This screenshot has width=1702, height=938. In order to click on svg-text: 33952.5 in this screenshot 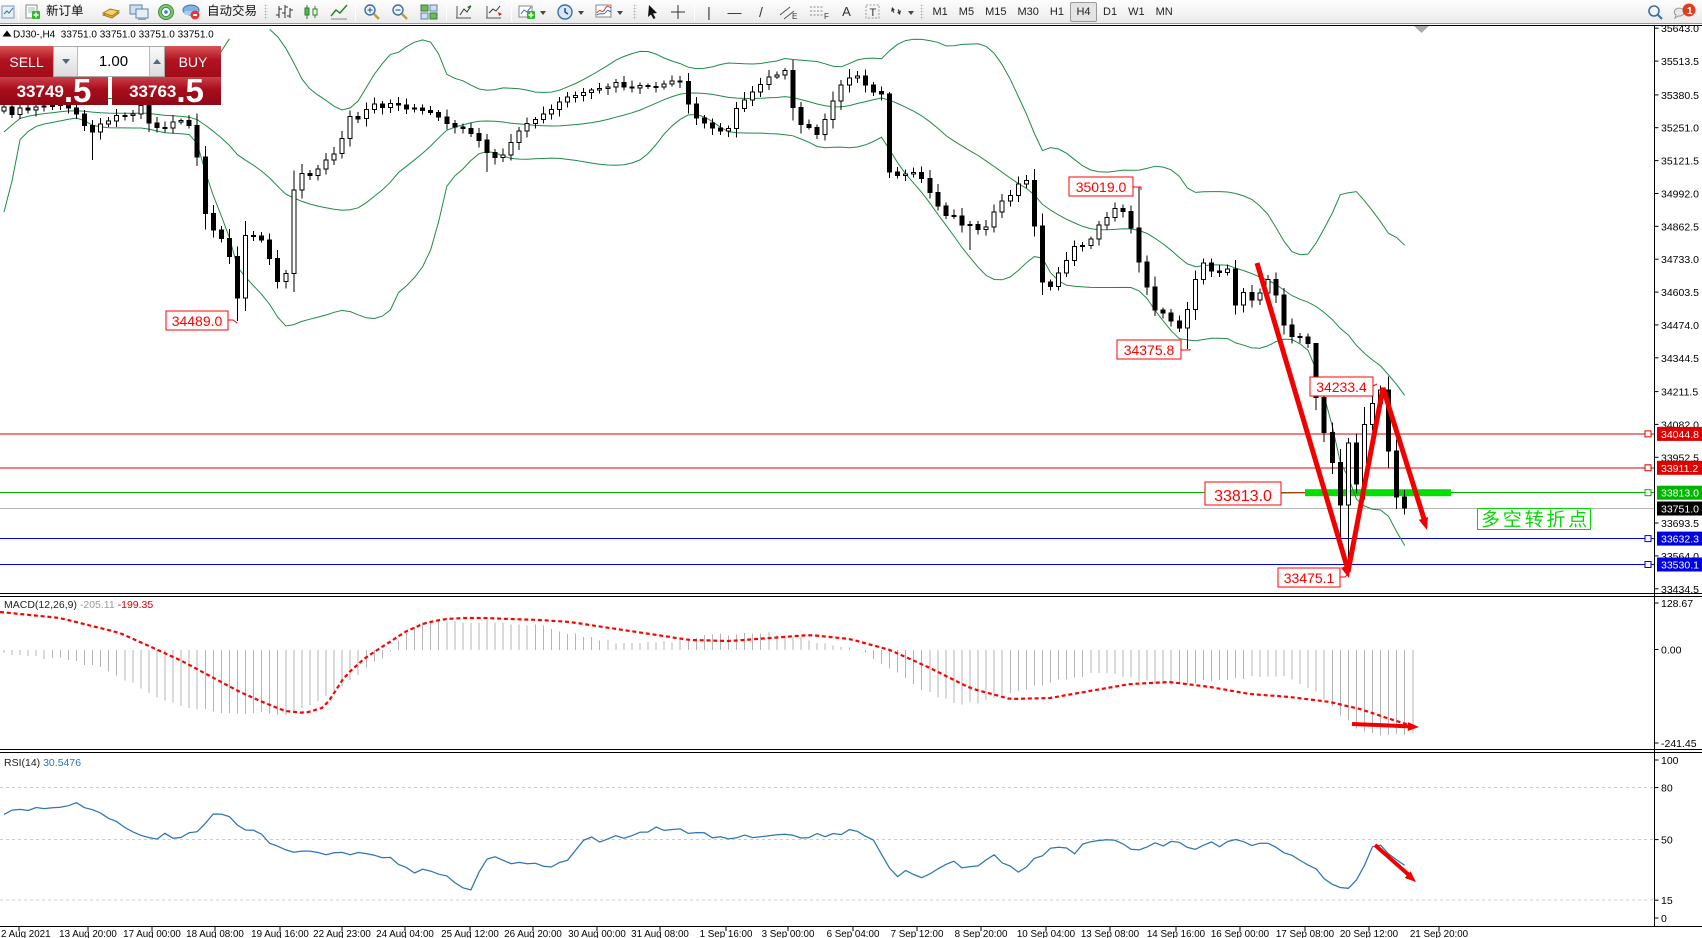, I will do `click(1680, 458)`.